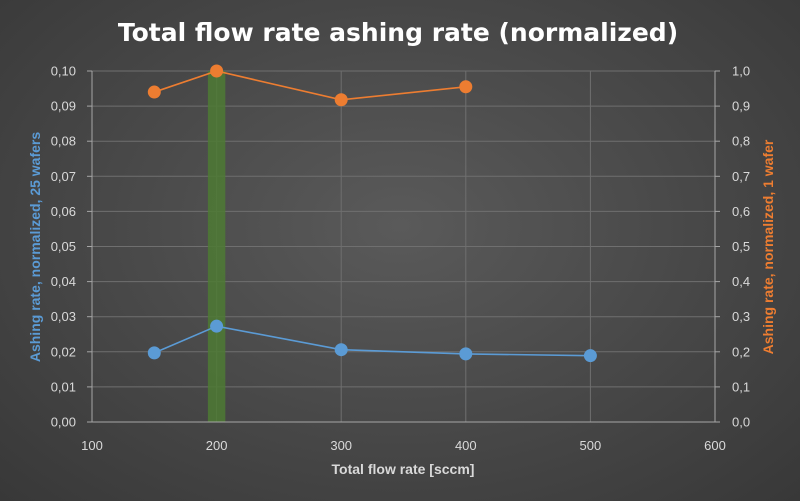 The width and height of the screenshot is (800, 501). What do you see at coordinates (63, 211) in the screenshot?
I see `y-left-tick-label: 0,06` at bounding box center [63, 211].